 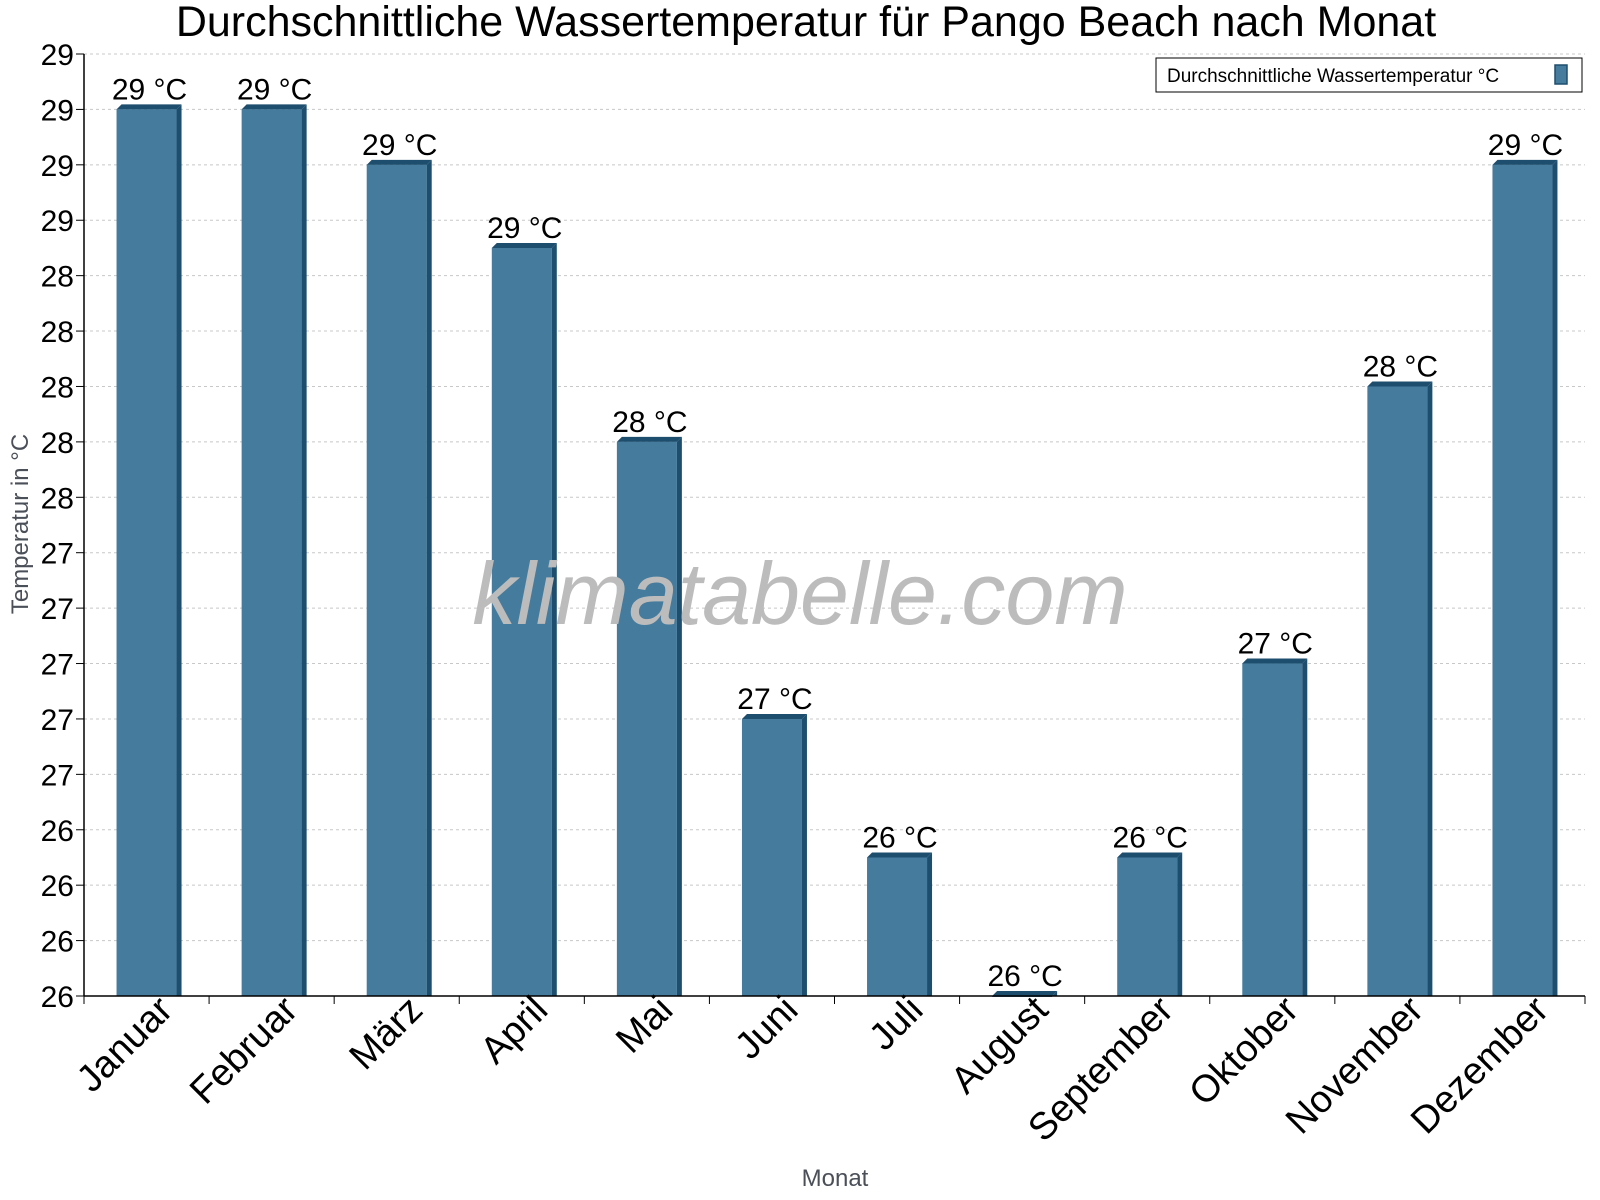 I want to click on x-tick-label: August, so click(x=1000, y=1045).